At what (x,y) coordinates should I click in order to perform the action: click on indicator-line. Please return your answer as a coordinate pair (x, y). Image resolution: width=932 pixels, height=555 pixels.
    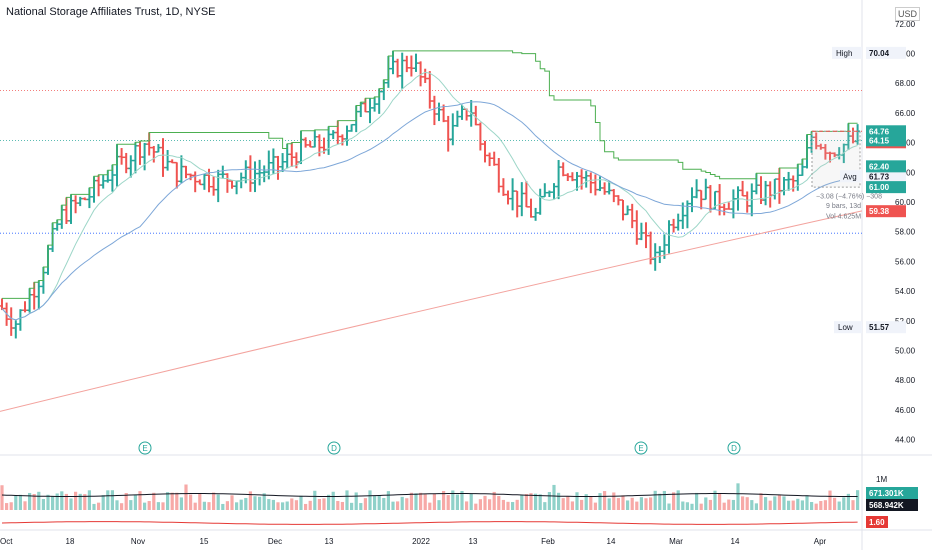
    Looking at the image, I should click on (429, 523).